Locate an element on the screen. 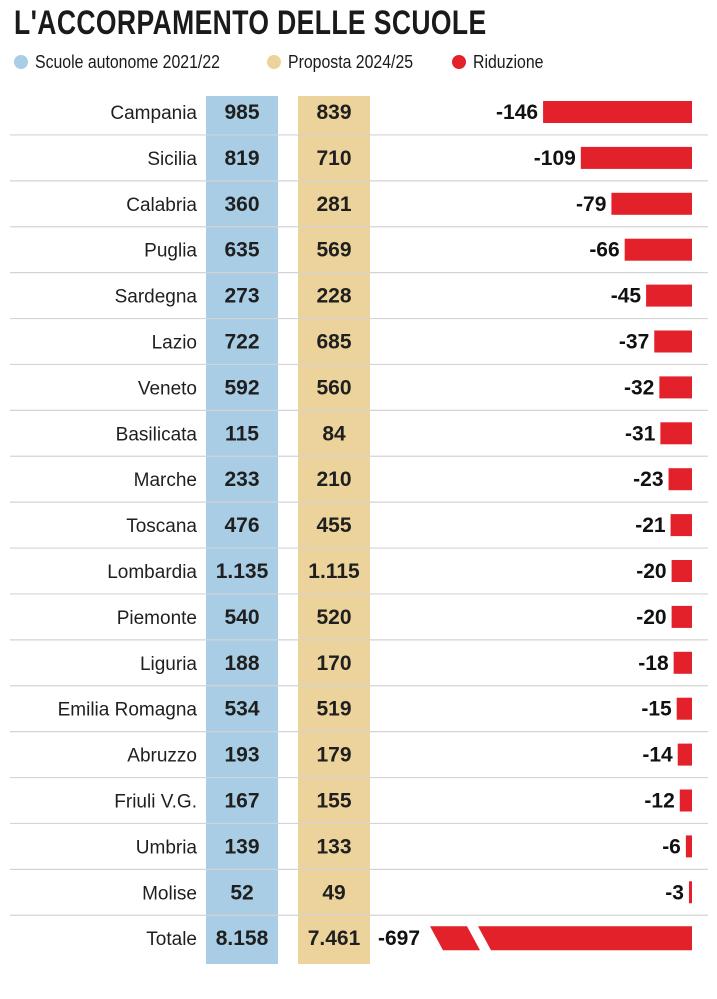 The image size is (717, 999). region-label: Sardegna is located at coordinates (156, 297).